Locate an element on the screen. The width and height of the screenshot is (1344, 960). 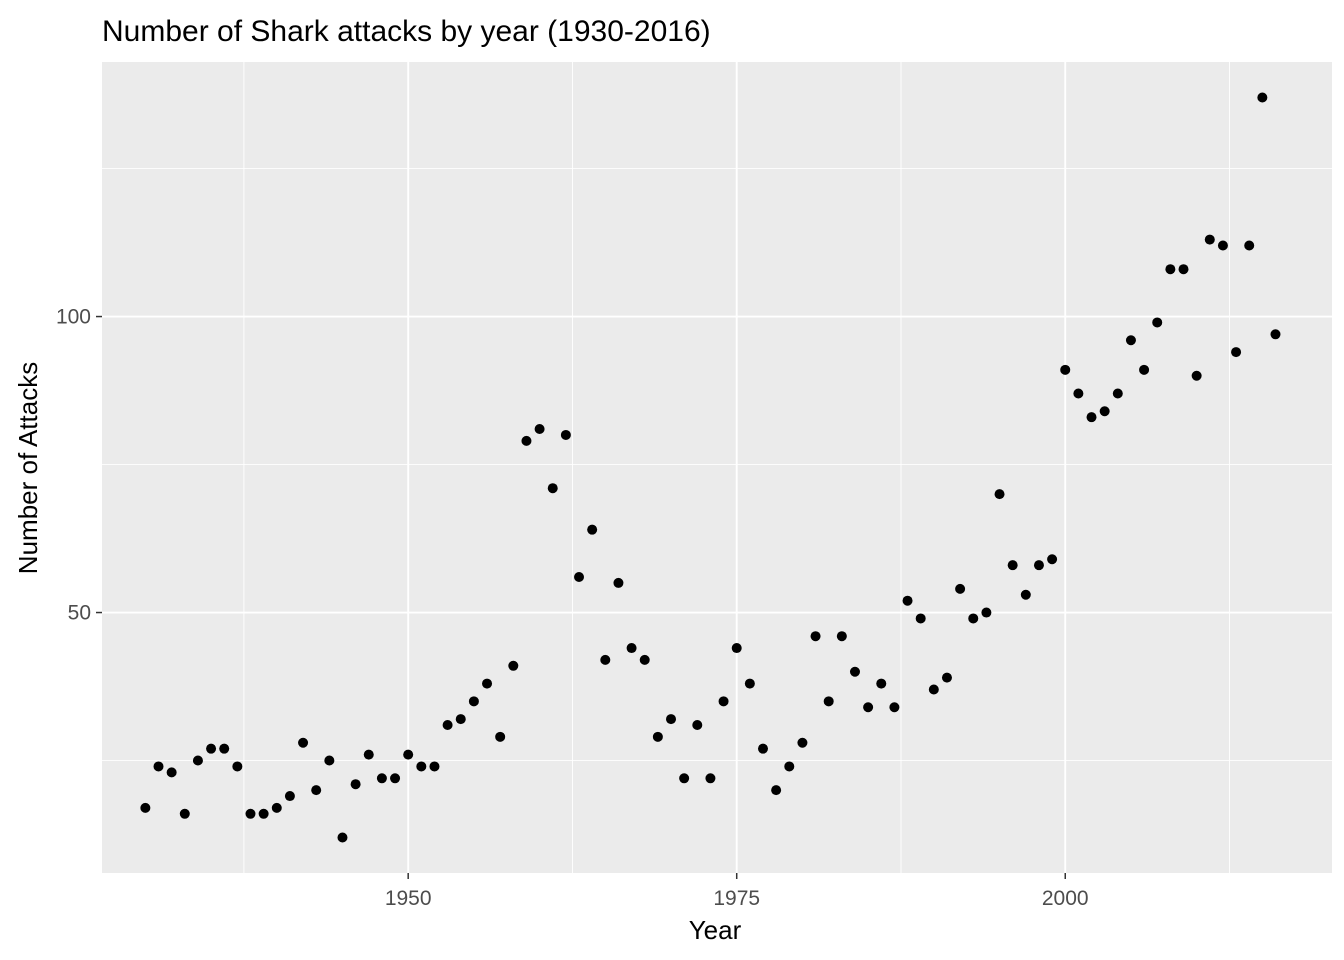
x-tick-label: 1975 is located at coordinates (736, 898).